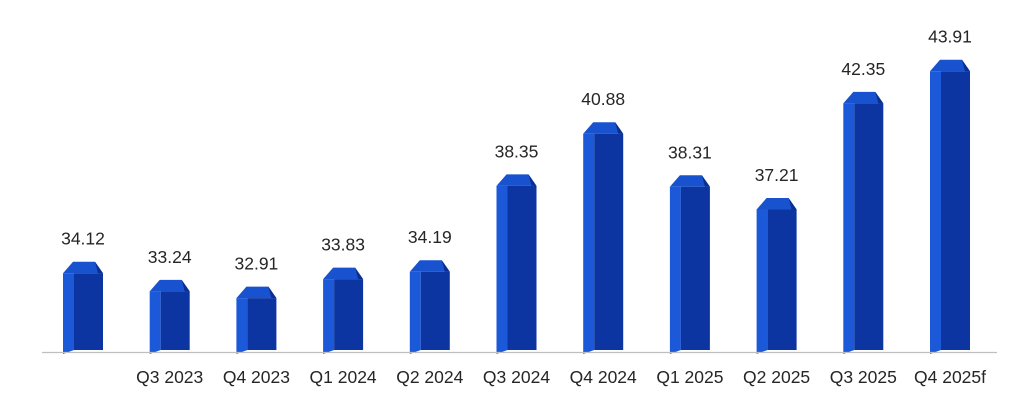 Image resolution: width=1024 pixels, height=409 pixels. What do you see at coordinates (863, 69) in the screenshot?
I see `value-label: 42.35` at bounding box center [863, 69].